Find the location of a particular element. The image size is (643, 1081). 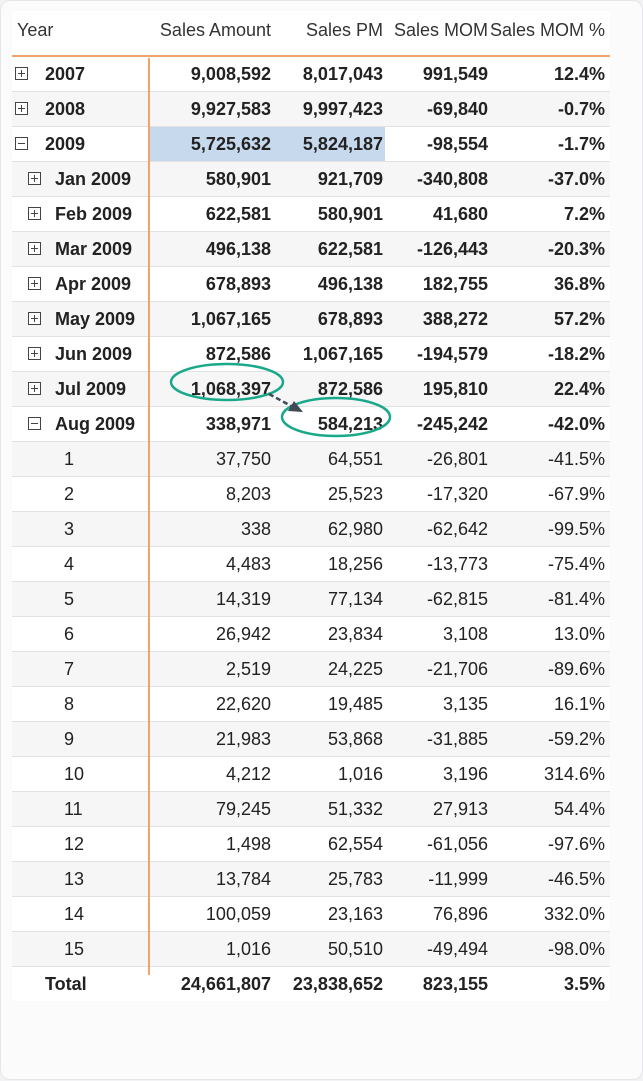

cell-sales-amount: 1,068,397 is located at coordinates (230, 389).